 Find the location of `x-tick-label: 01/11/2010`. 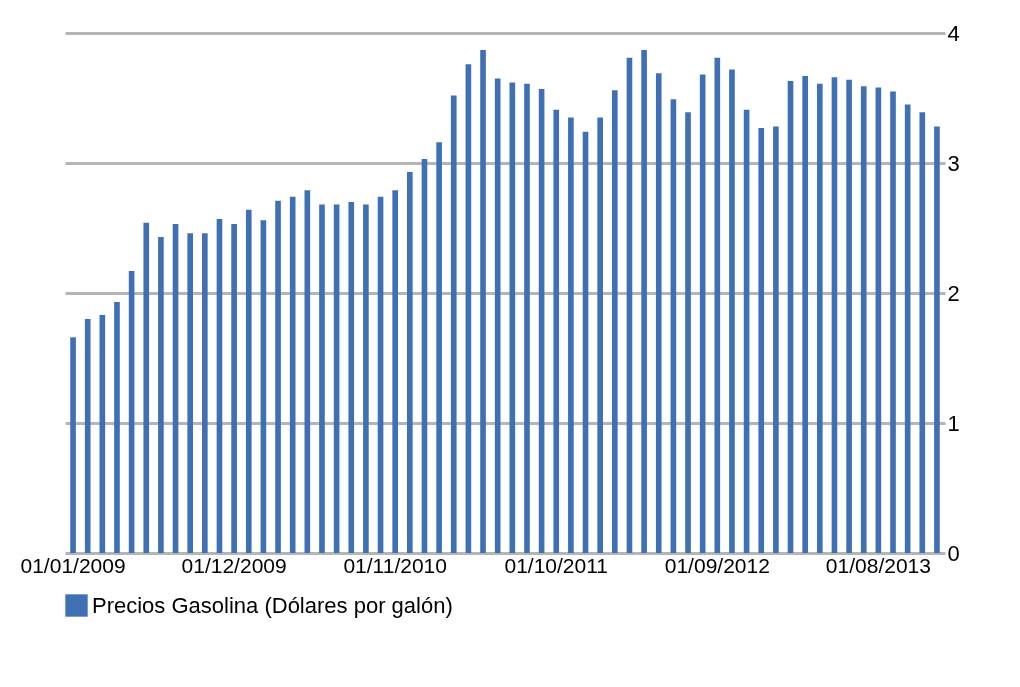

x-tick-label: 01/11/2010 is located at coordinates (395, 565).